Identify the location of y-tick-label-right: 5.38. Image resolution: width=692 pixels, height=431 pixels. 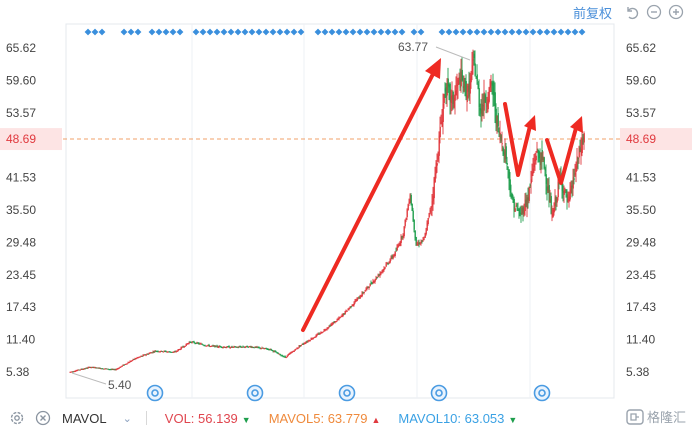
(638, 372).